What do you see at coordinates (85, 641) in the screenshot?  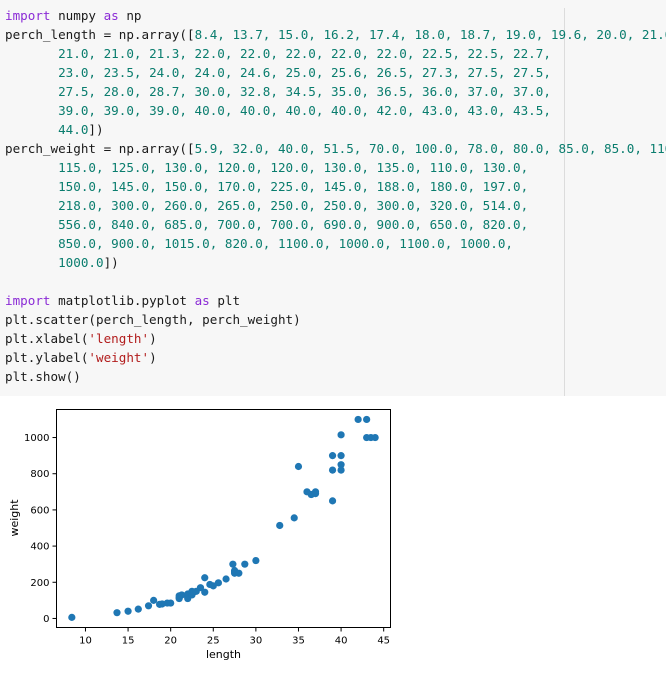 I see `x-tick-label: 10` at bounding box center [85, 641].